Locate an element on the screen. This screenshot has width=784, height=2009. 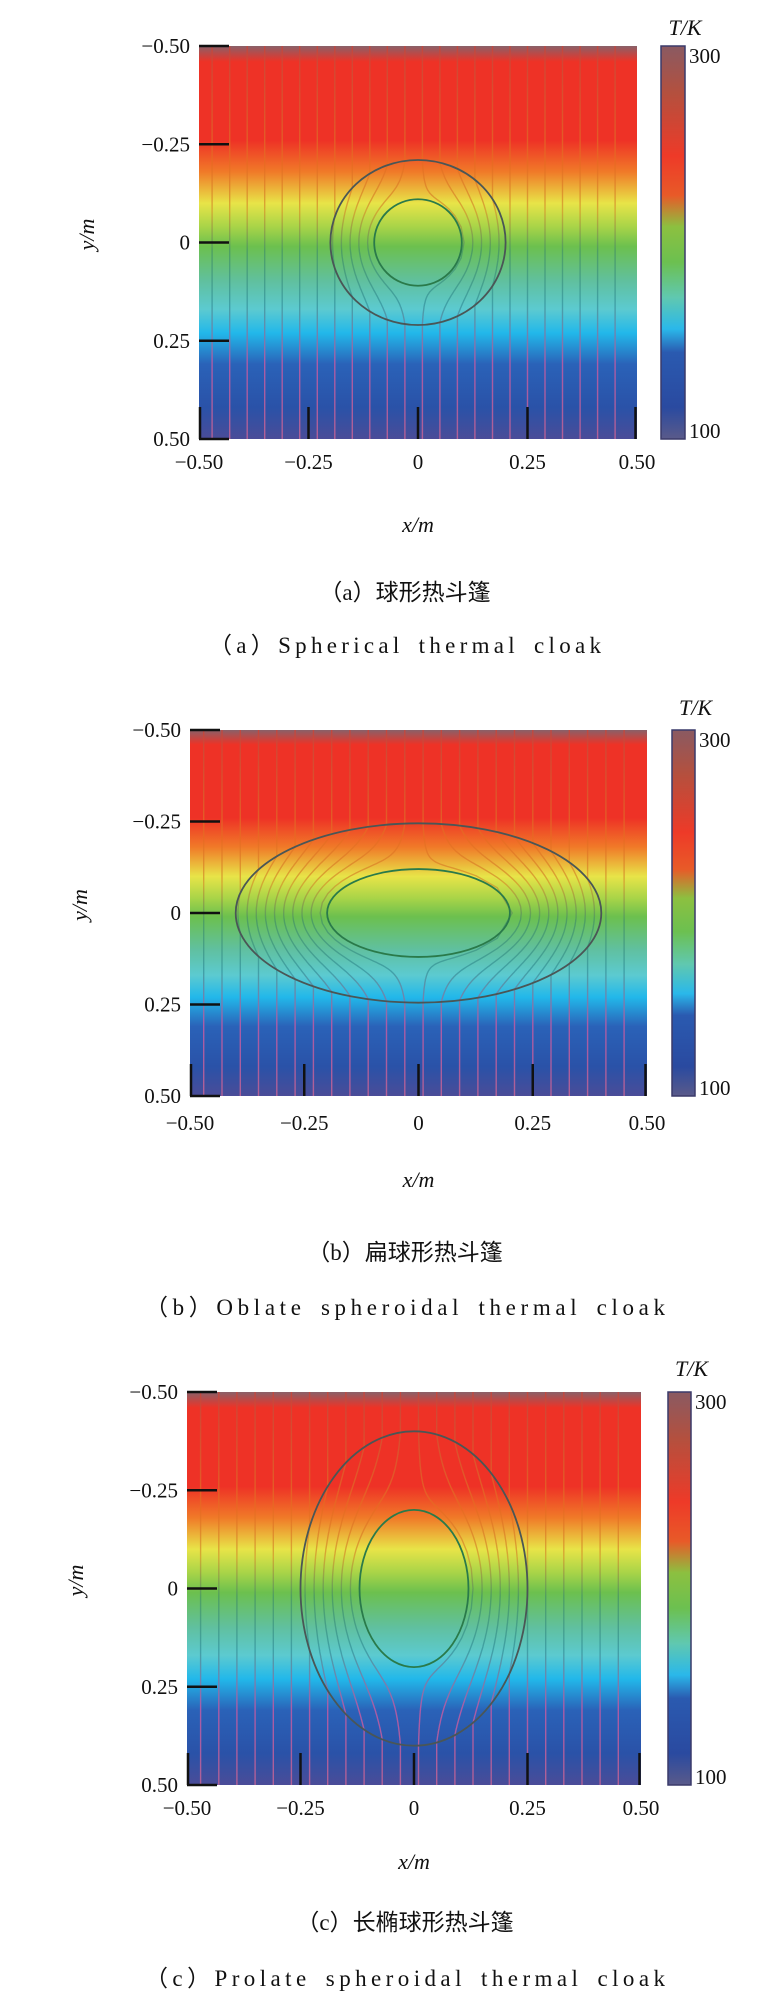
caption-english: （b）Oblate spheroidal thermal cloak is located at coordinates (405, 1307).